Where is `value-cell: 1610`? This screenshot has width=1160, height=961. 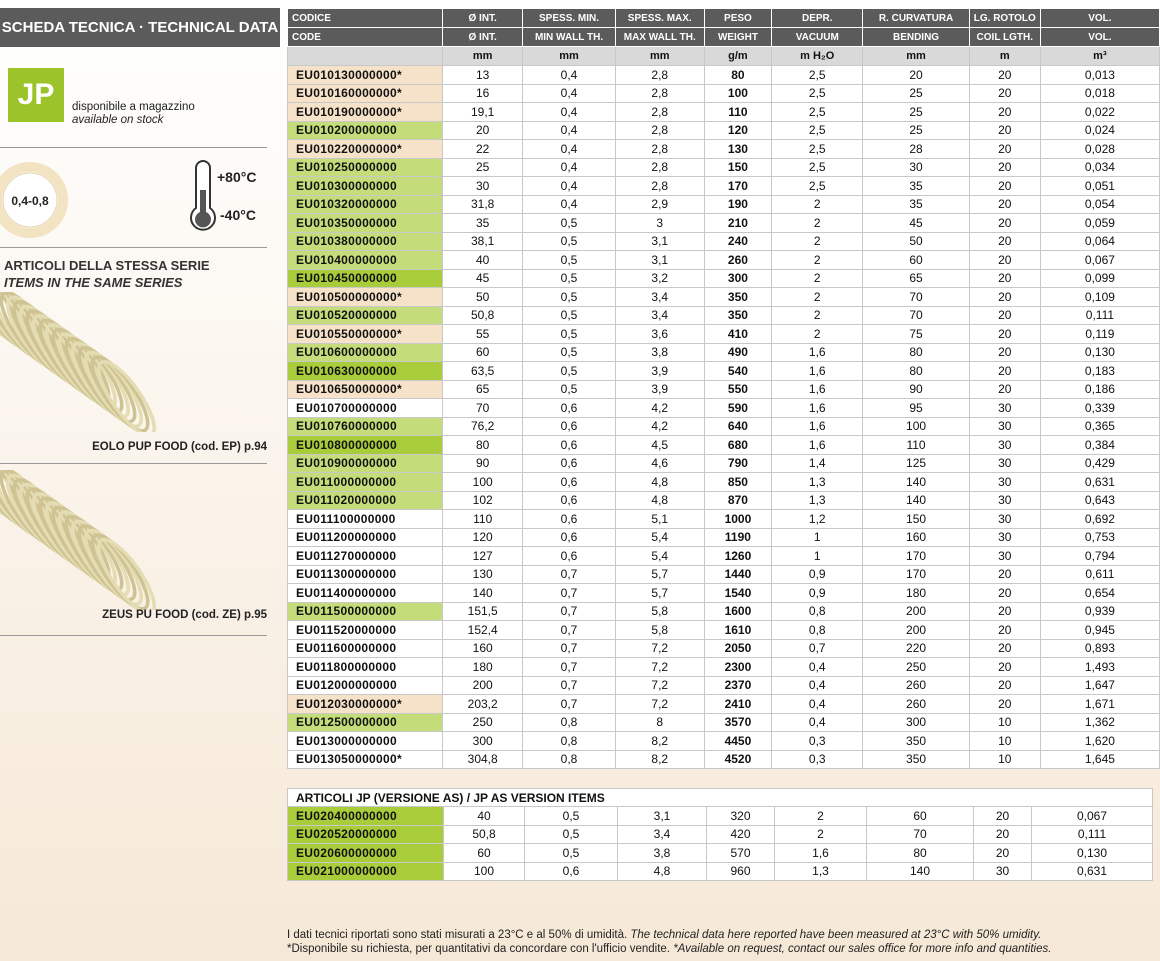 value-cell: 1610 is located at coordinates (738, 630).